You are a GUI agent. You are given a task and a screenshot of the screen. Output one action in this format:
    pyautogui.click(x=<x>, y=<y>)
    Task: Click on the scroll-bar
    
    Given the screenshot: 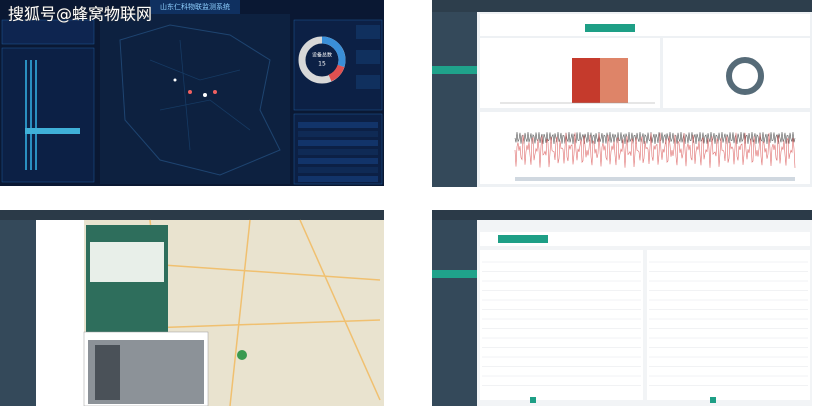 What is the action you would take?
    pyautogui.click(x=655, y=179)
    